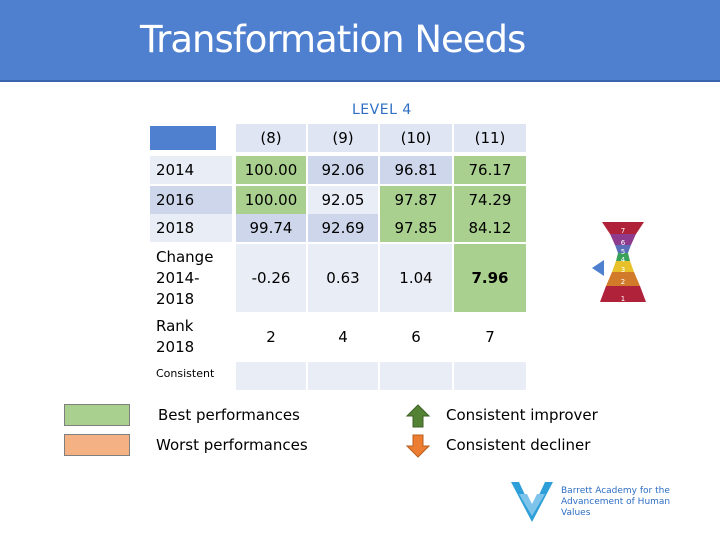 This screenshot has height=540, width=720. Describe the element at coordinates (490, 200) in the screenshot. I see `table-cell: 74.29` at that location.